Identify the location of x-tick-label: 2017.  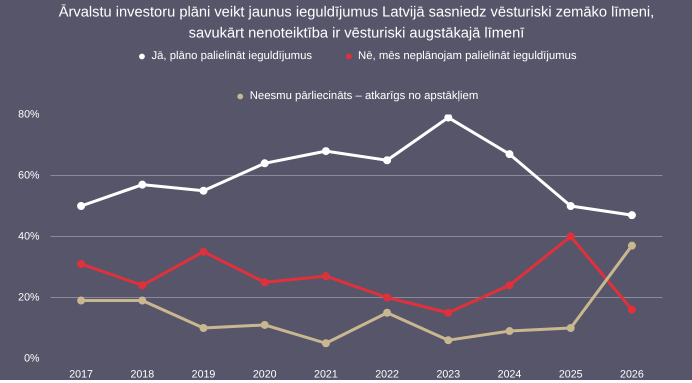
(81, 374).